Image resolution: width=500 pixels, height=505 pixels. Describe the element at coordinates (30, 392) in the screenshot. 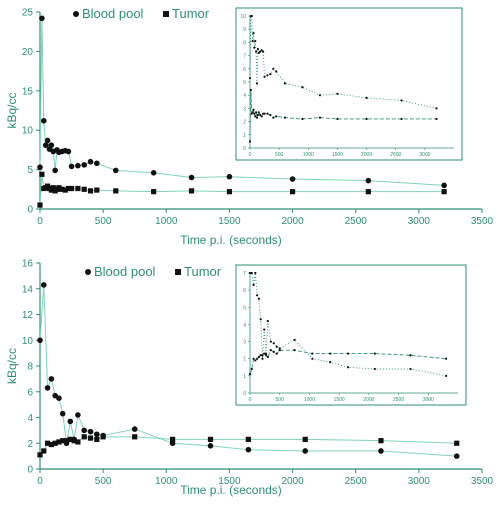

I see `chart2-y-tick-label: 6` at that location.